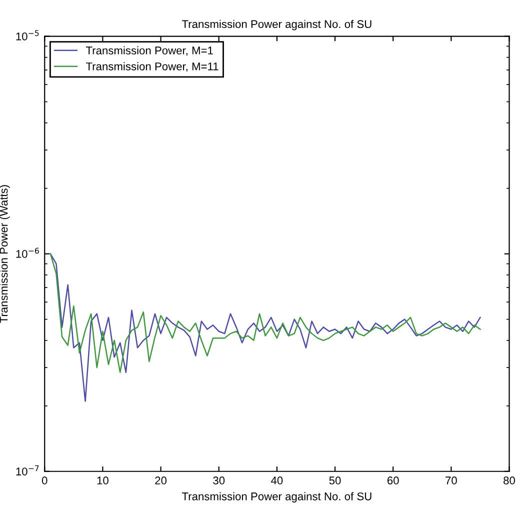  Describe the element at coordinates (277, 25) in the screenshot. I see `chart-title: Transmission Power against No. of SU` at that location.